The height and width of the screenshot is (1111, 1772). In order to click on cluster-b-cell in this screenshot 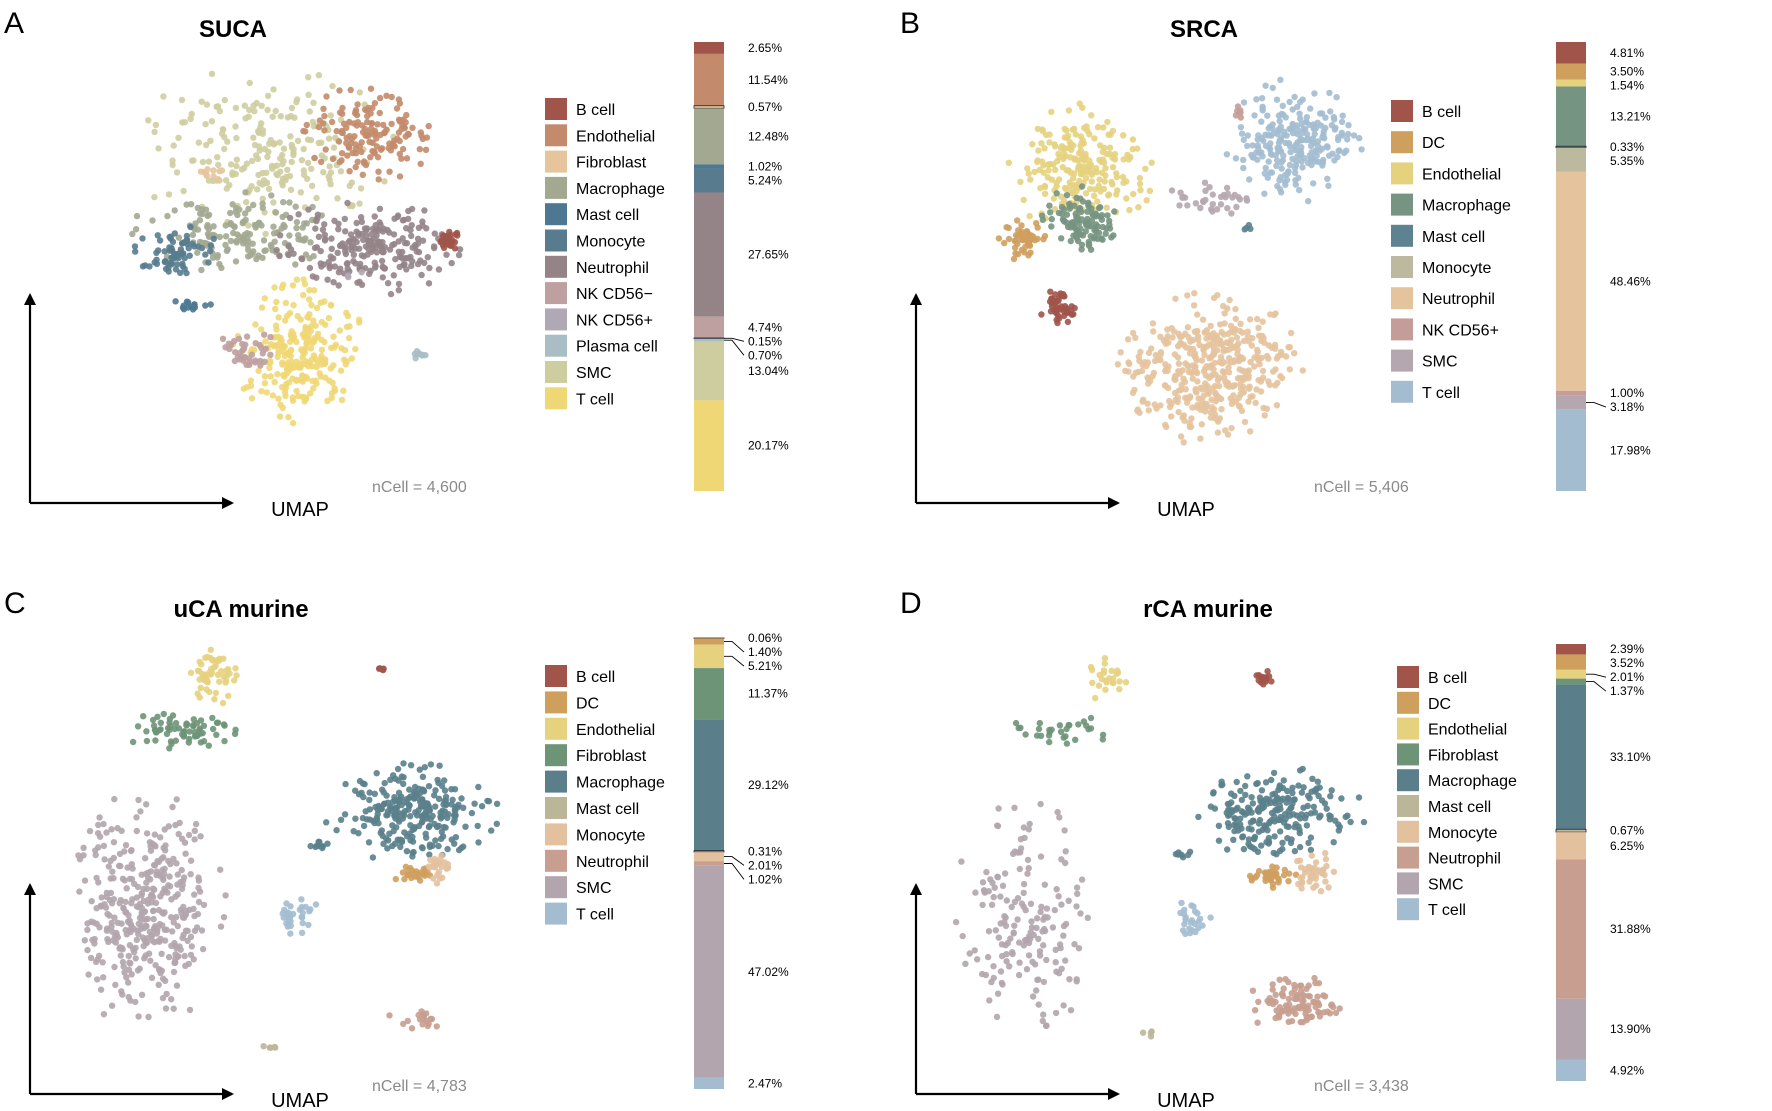, I will do `click(381, 669)`.